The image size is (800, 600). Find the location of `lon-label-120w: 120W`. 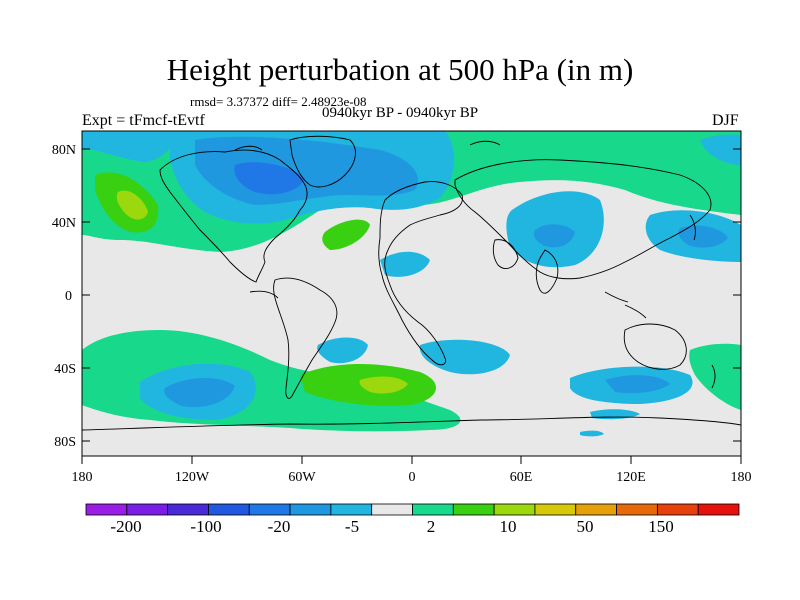

lon-label-120w: 120W is located at coordinates (192, 477).